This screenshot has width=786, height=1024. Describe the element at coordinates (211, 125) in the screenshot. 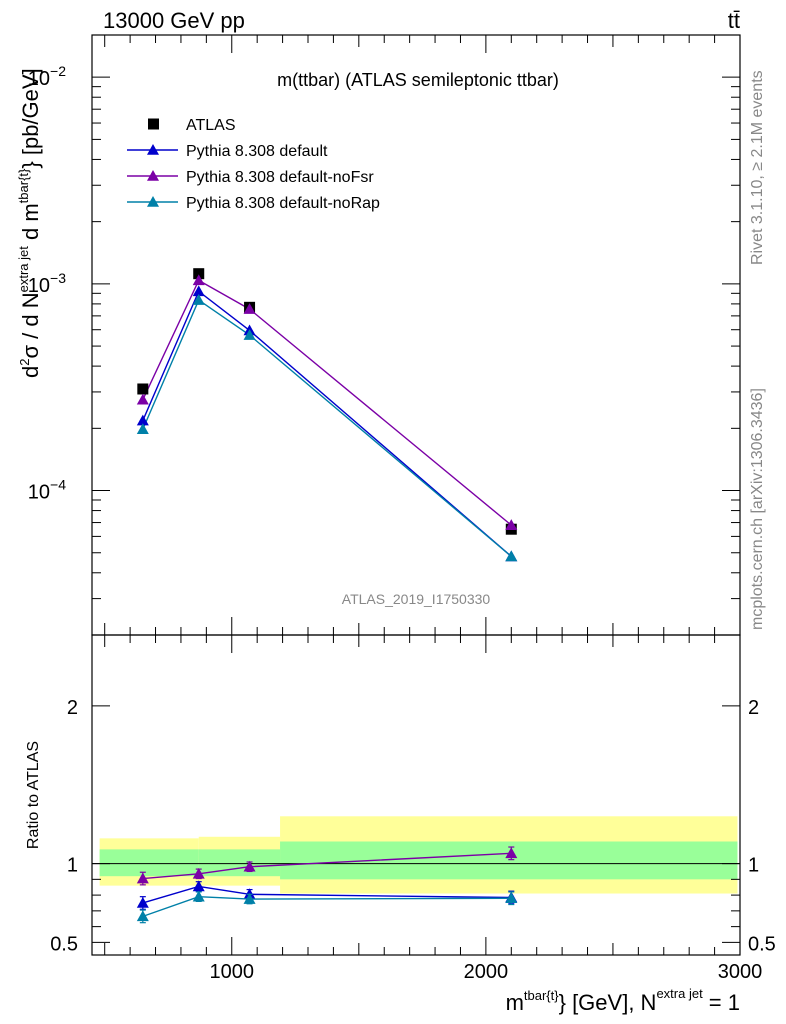

I see `legend-label: ATLAS` at that location.